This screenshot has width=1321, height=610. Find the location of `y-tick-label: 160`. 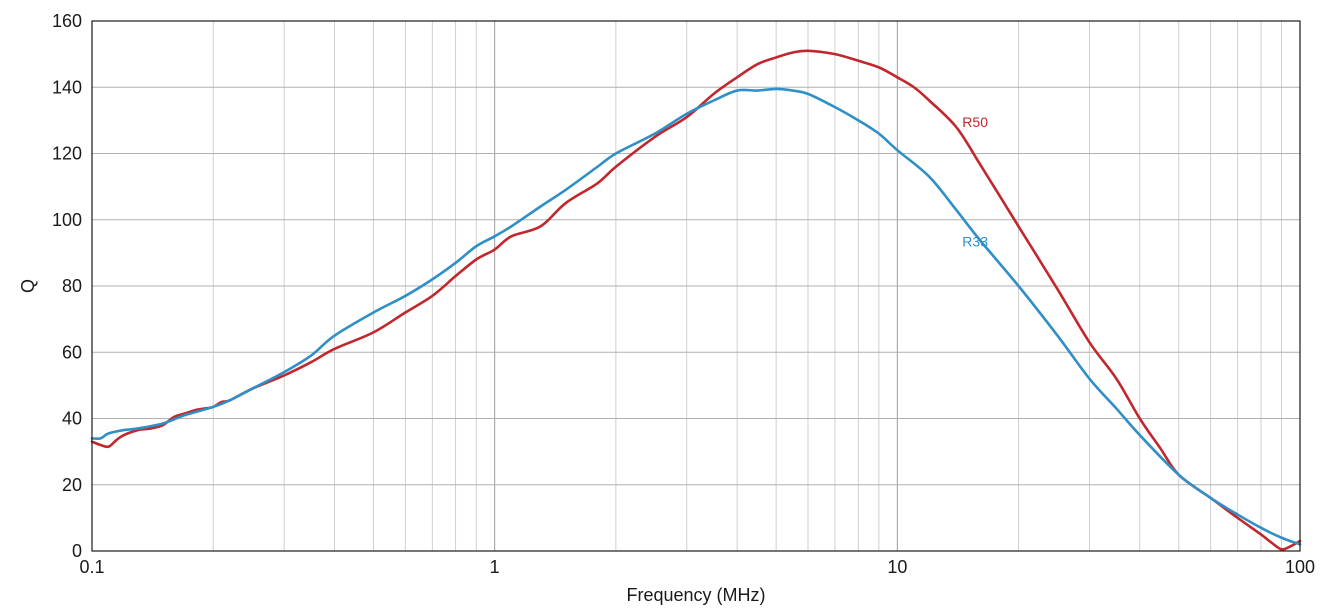

y-tick-label: 160 is located at coordinates (67, 21).